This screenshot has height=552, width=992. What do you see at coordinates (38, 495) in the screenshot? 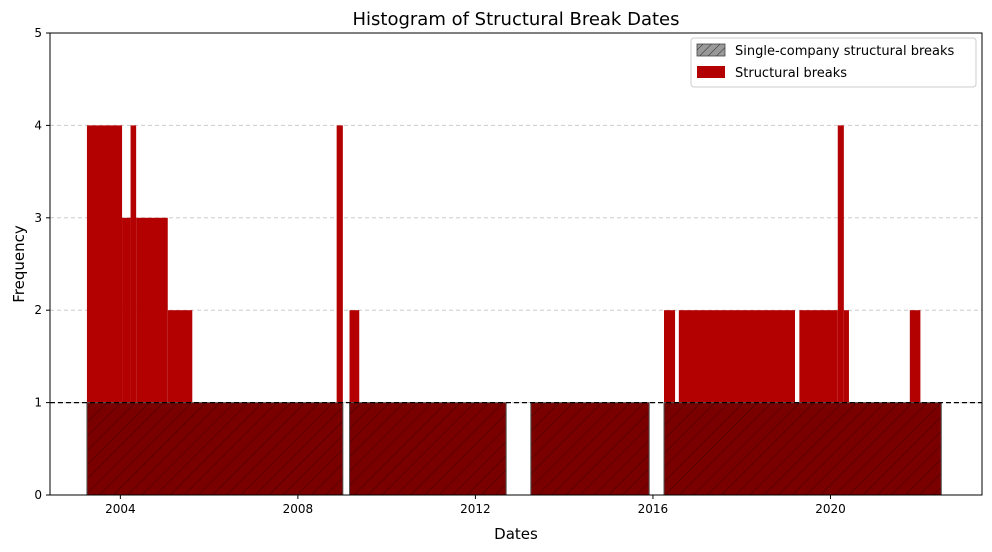
I see `y-tick-label: 0` at bounding box center [38, 495].